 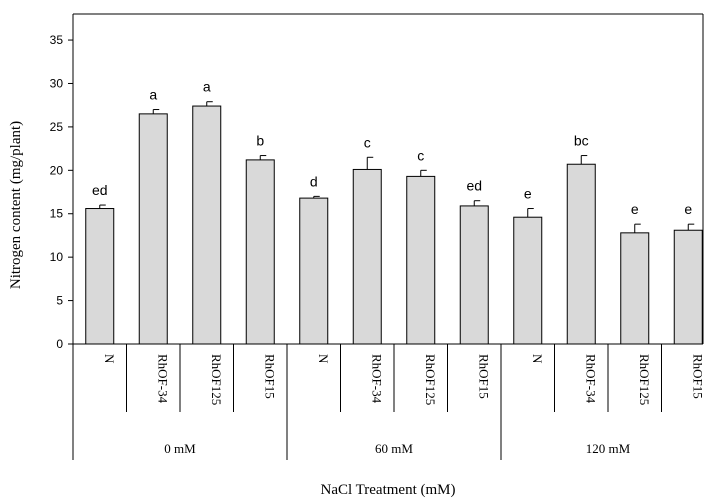 I want to click on significance-letter: b, so click(x=260, y=141).